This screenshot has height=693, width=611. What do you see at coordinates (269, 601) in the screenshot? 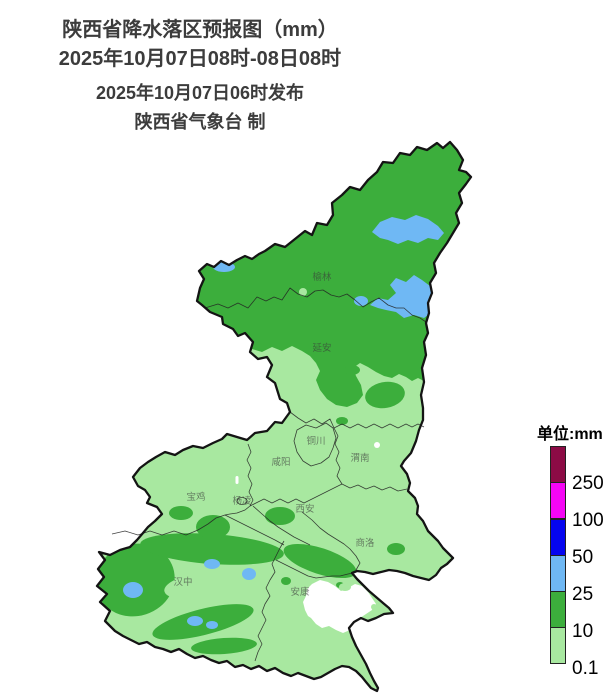
I see `boundary-hanzhong-ankang` at bounding box center [269, 601].